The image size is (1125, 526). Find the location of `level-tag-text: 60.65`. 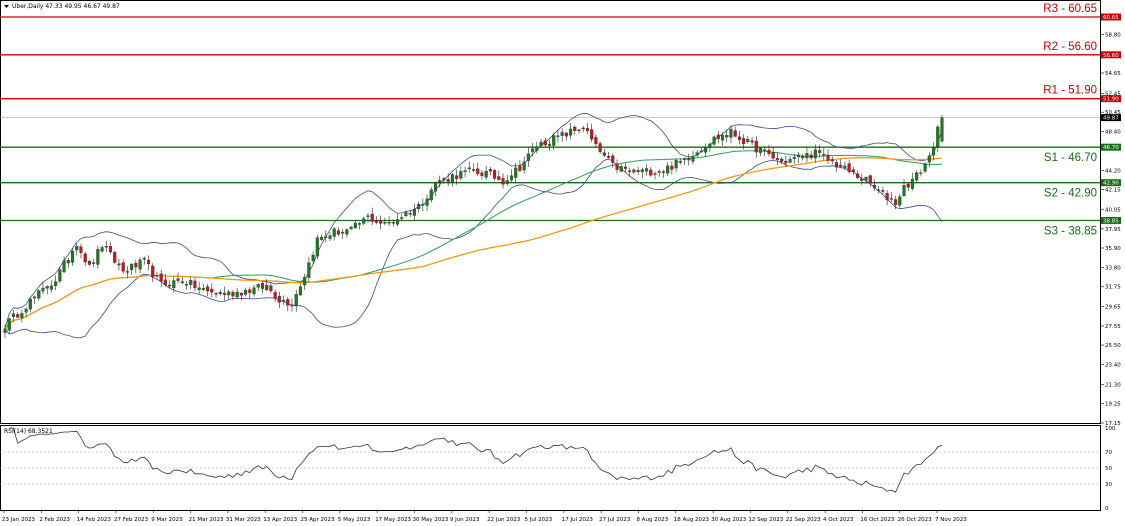

level-tag-text: 60.65 is located at coordinates (1111, 18).